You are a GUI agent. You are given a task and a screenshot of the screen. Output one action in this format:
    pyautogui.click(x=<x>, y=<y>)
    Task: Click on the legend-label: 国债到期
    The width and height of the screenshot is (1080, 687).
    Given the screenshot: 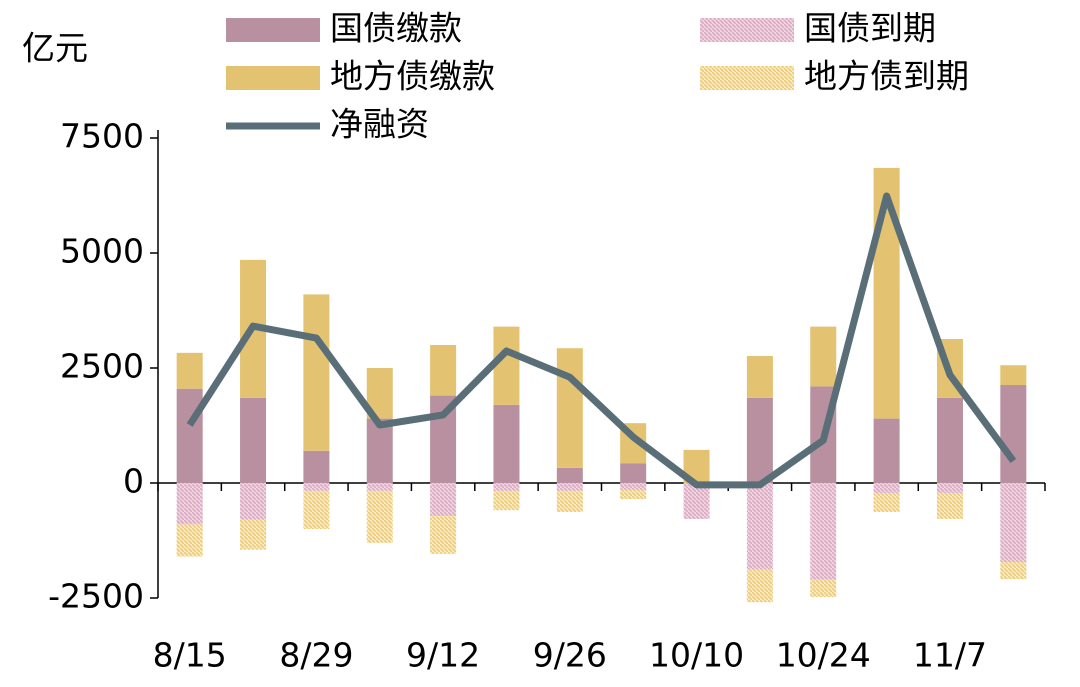 What is the action you would take?
    pyautogui.click(x=870, y=28)
    